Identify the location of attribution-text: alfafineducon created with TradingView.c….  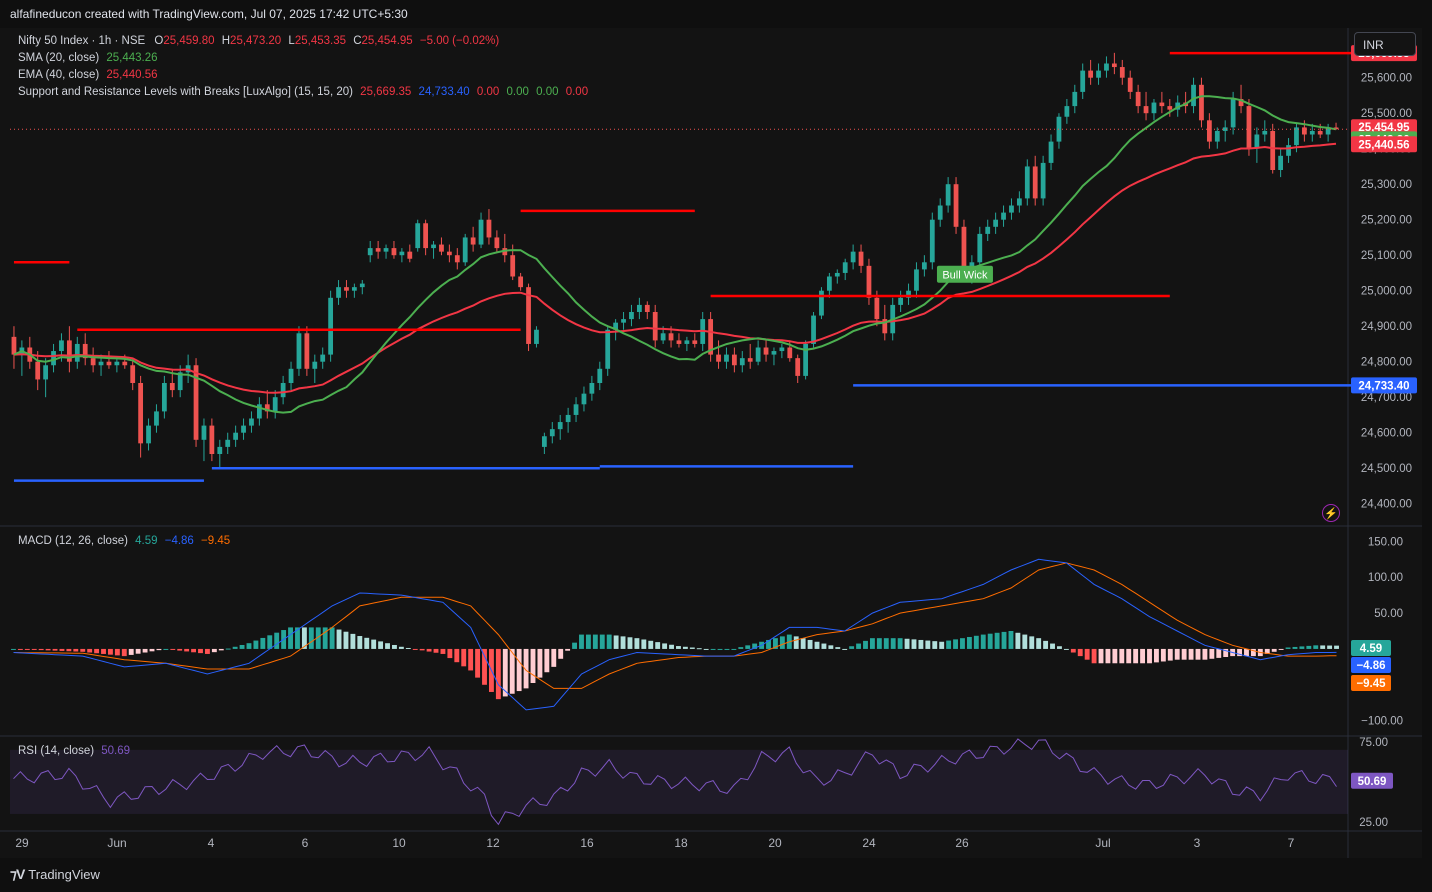
(209, 14).